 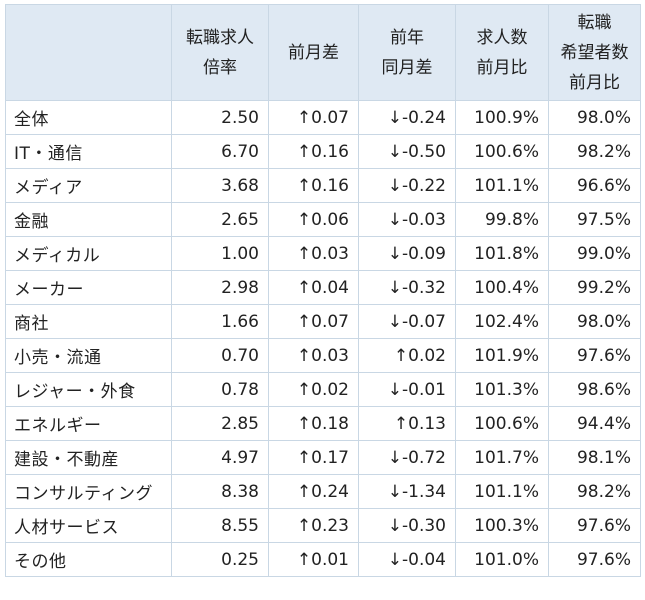 What do you see at coordinates (313, 525) in the screenshot?
I see `row-mom: ↑0.23` at bounding box center [313, 525].